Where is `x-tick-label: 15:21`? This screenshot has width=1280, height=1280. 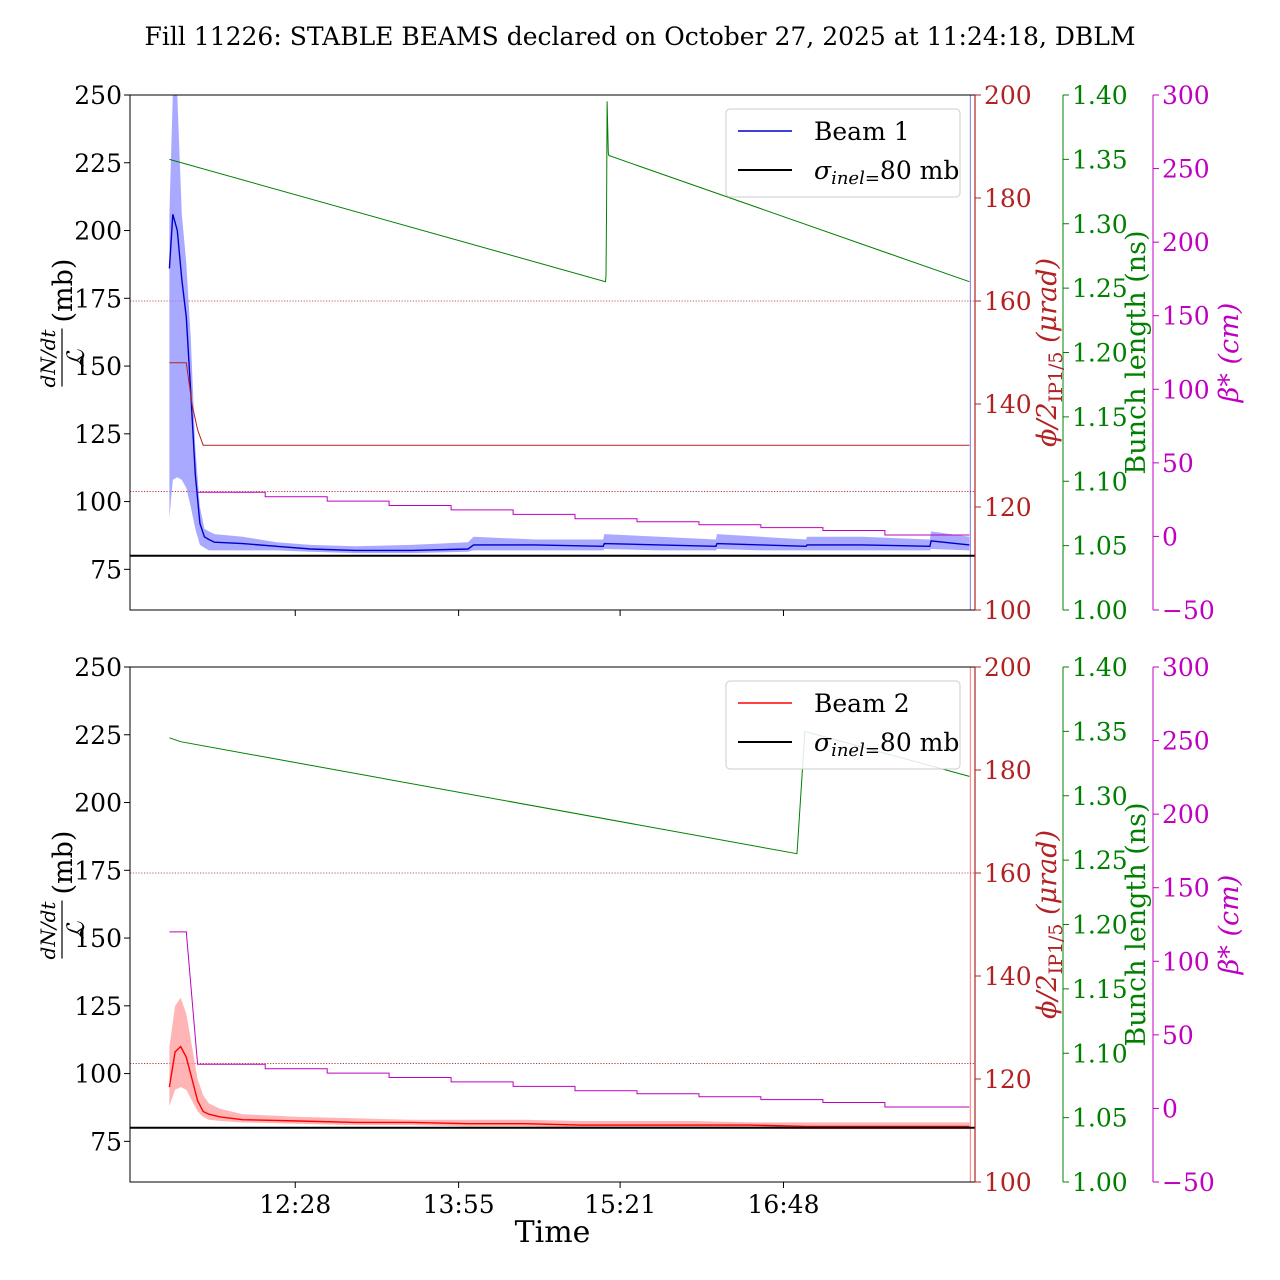
x-tick-label: 15:21 is located at coordinates (620, 1204).